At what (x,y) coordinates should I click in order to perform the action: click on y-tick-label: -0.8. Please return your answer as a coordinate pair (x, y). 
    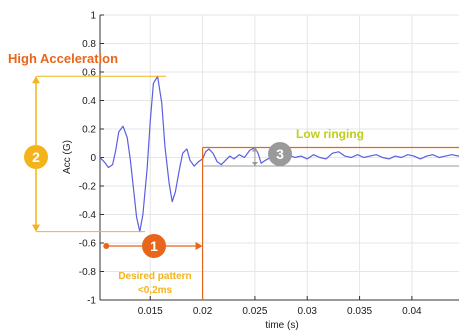
    Looking at the image, I should click on (88, 272).